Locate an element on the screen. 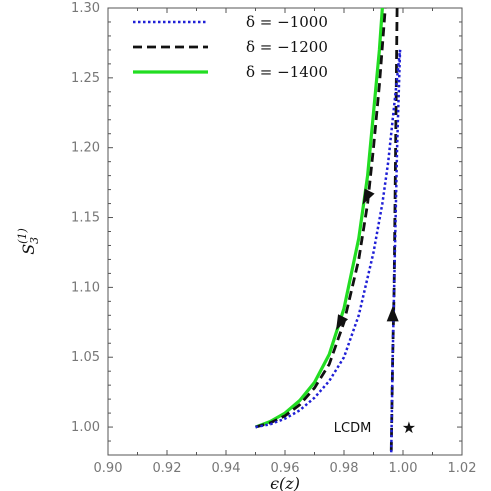 The height and width of the screenshot is (491, 491). y-axis-title-superscript: (1) is located at coordinates (22, 236).